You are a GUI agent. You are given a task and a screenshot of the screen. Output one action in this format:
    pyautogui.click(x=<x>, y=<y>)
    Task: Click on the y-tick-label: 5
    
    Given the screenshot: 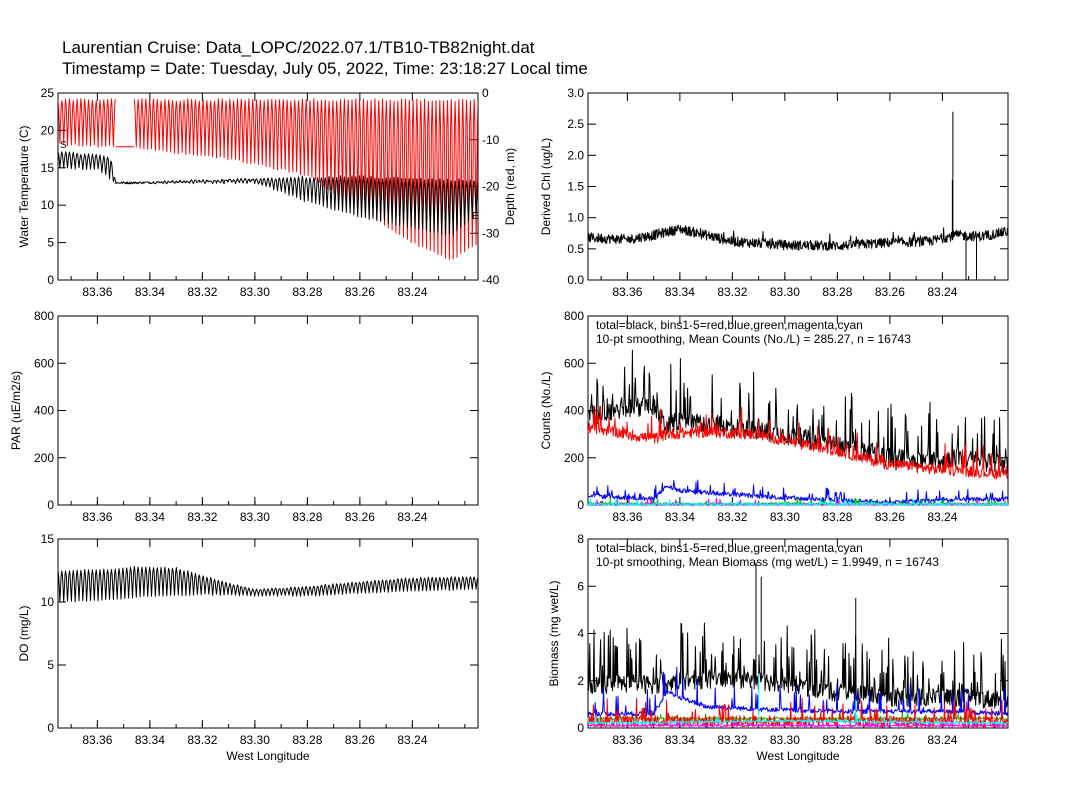 What is the action you would take?
    pyautogui.click(x=50, y=665)
    